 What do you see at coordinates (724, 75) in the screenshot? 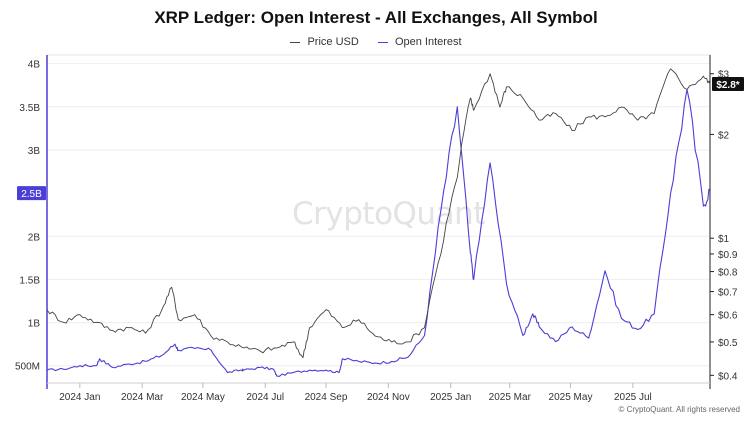
I see `y-right-tick-label: $3` at bounding box center [724, 75].